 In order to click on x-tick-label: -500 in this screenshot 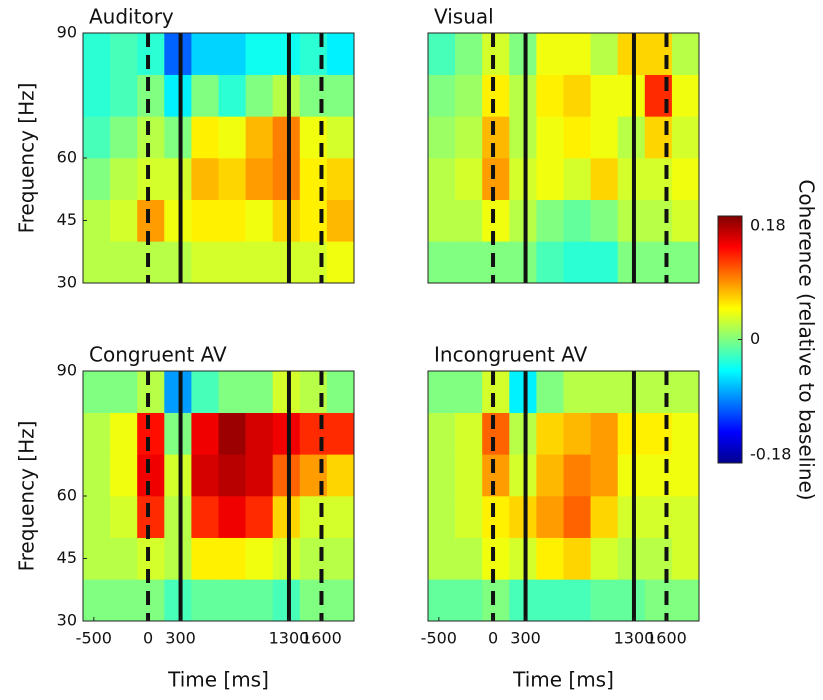, I will do `click(94, 638)`.